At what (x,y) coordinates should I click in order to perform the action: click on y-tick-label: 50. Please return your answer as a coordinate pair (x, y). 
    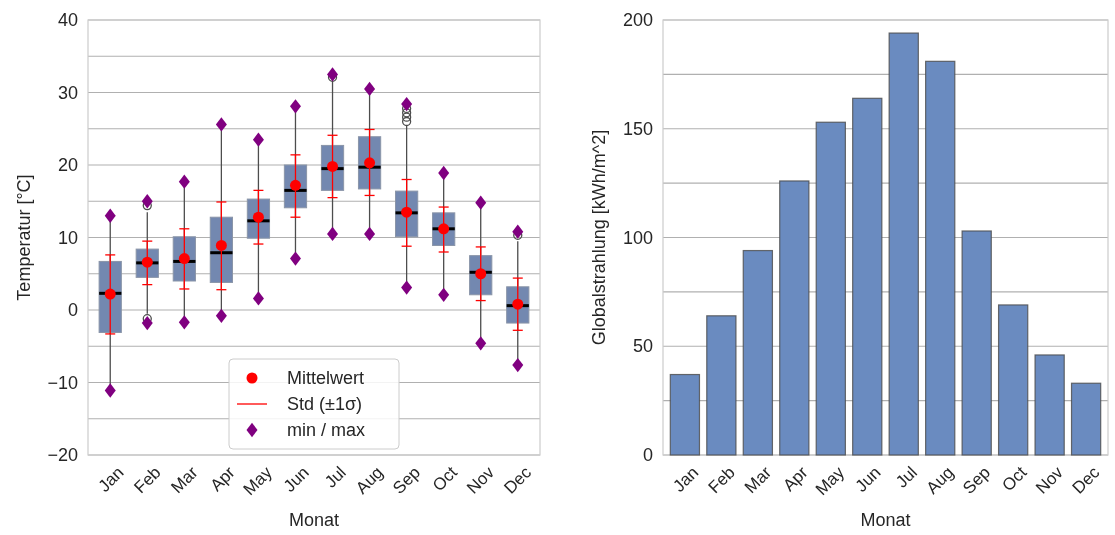
    Looking at the image, I should click on (642, 346).